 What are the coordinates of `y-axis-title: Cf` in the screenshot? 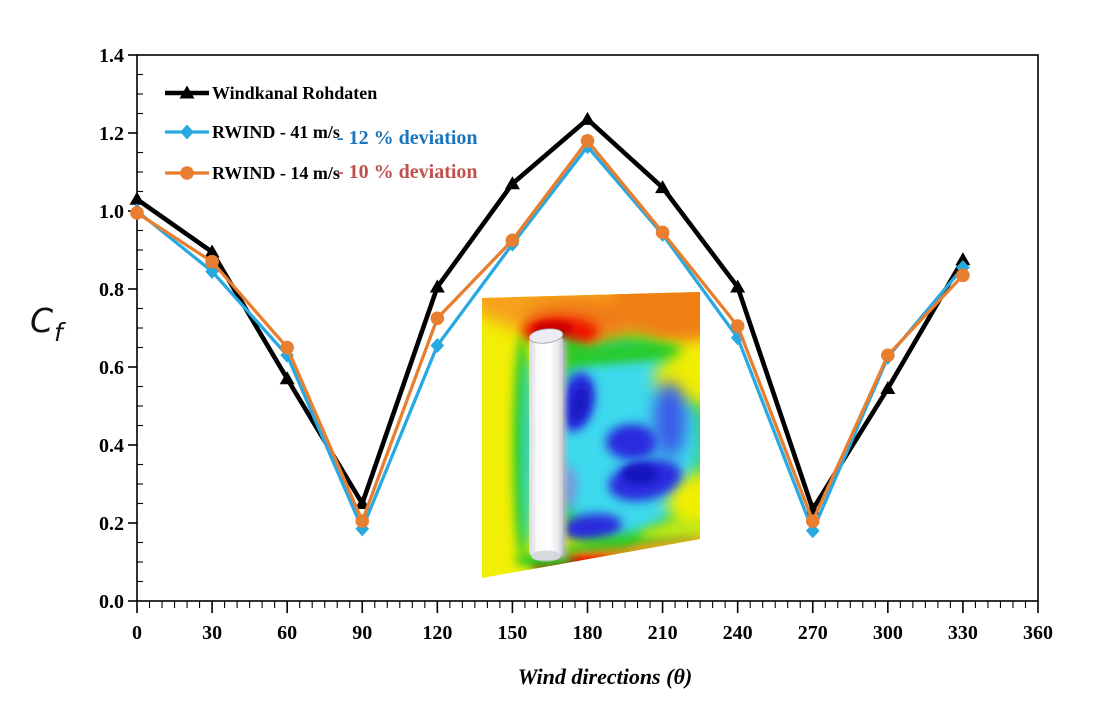 It's located at (46, 324).